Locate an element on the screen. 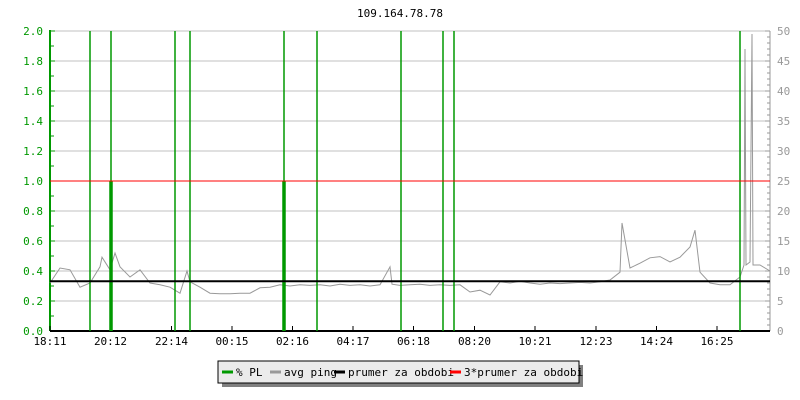 The image size is (800, 400). left-tick-label: 0.8 is located at coordinates (33, 211).